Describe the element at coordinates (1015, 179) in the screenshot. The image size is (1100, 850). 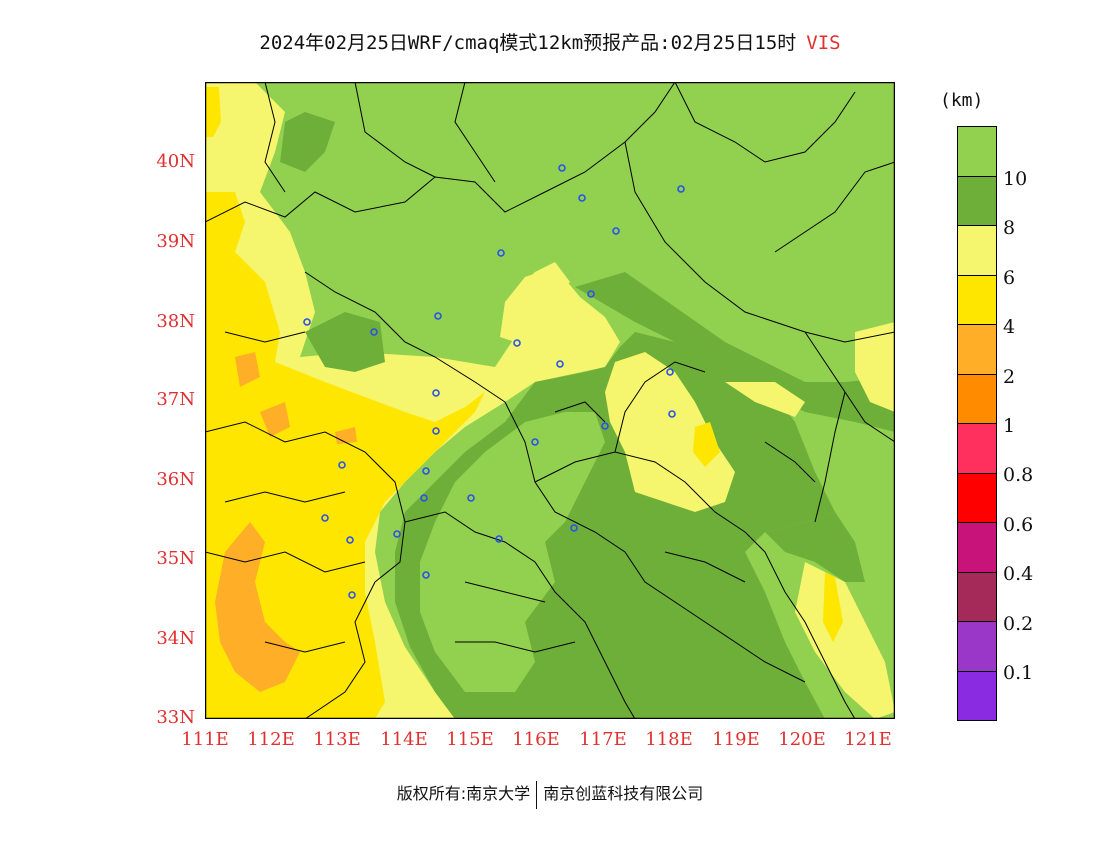
I see `legend-label: 10` at that location.